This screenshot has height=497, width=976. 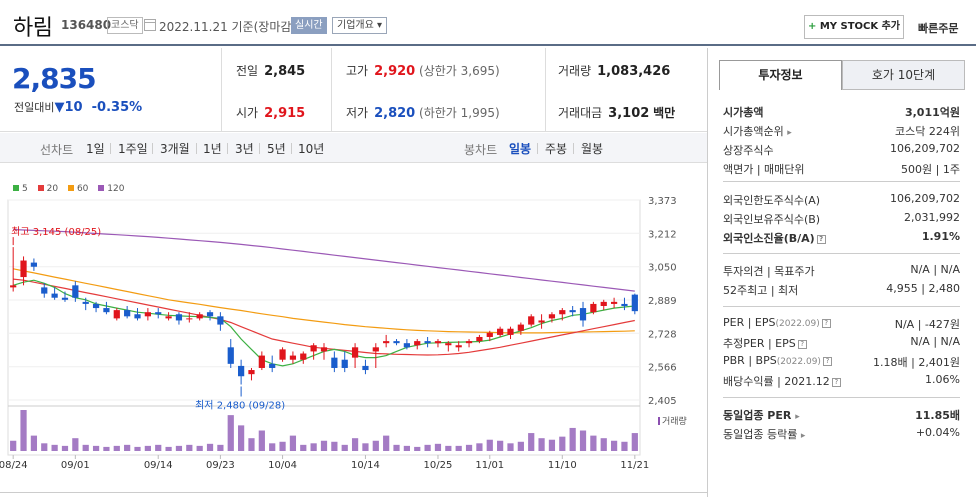 I want to click on week52-high-value: 4,955, so click(x=902, y=288).